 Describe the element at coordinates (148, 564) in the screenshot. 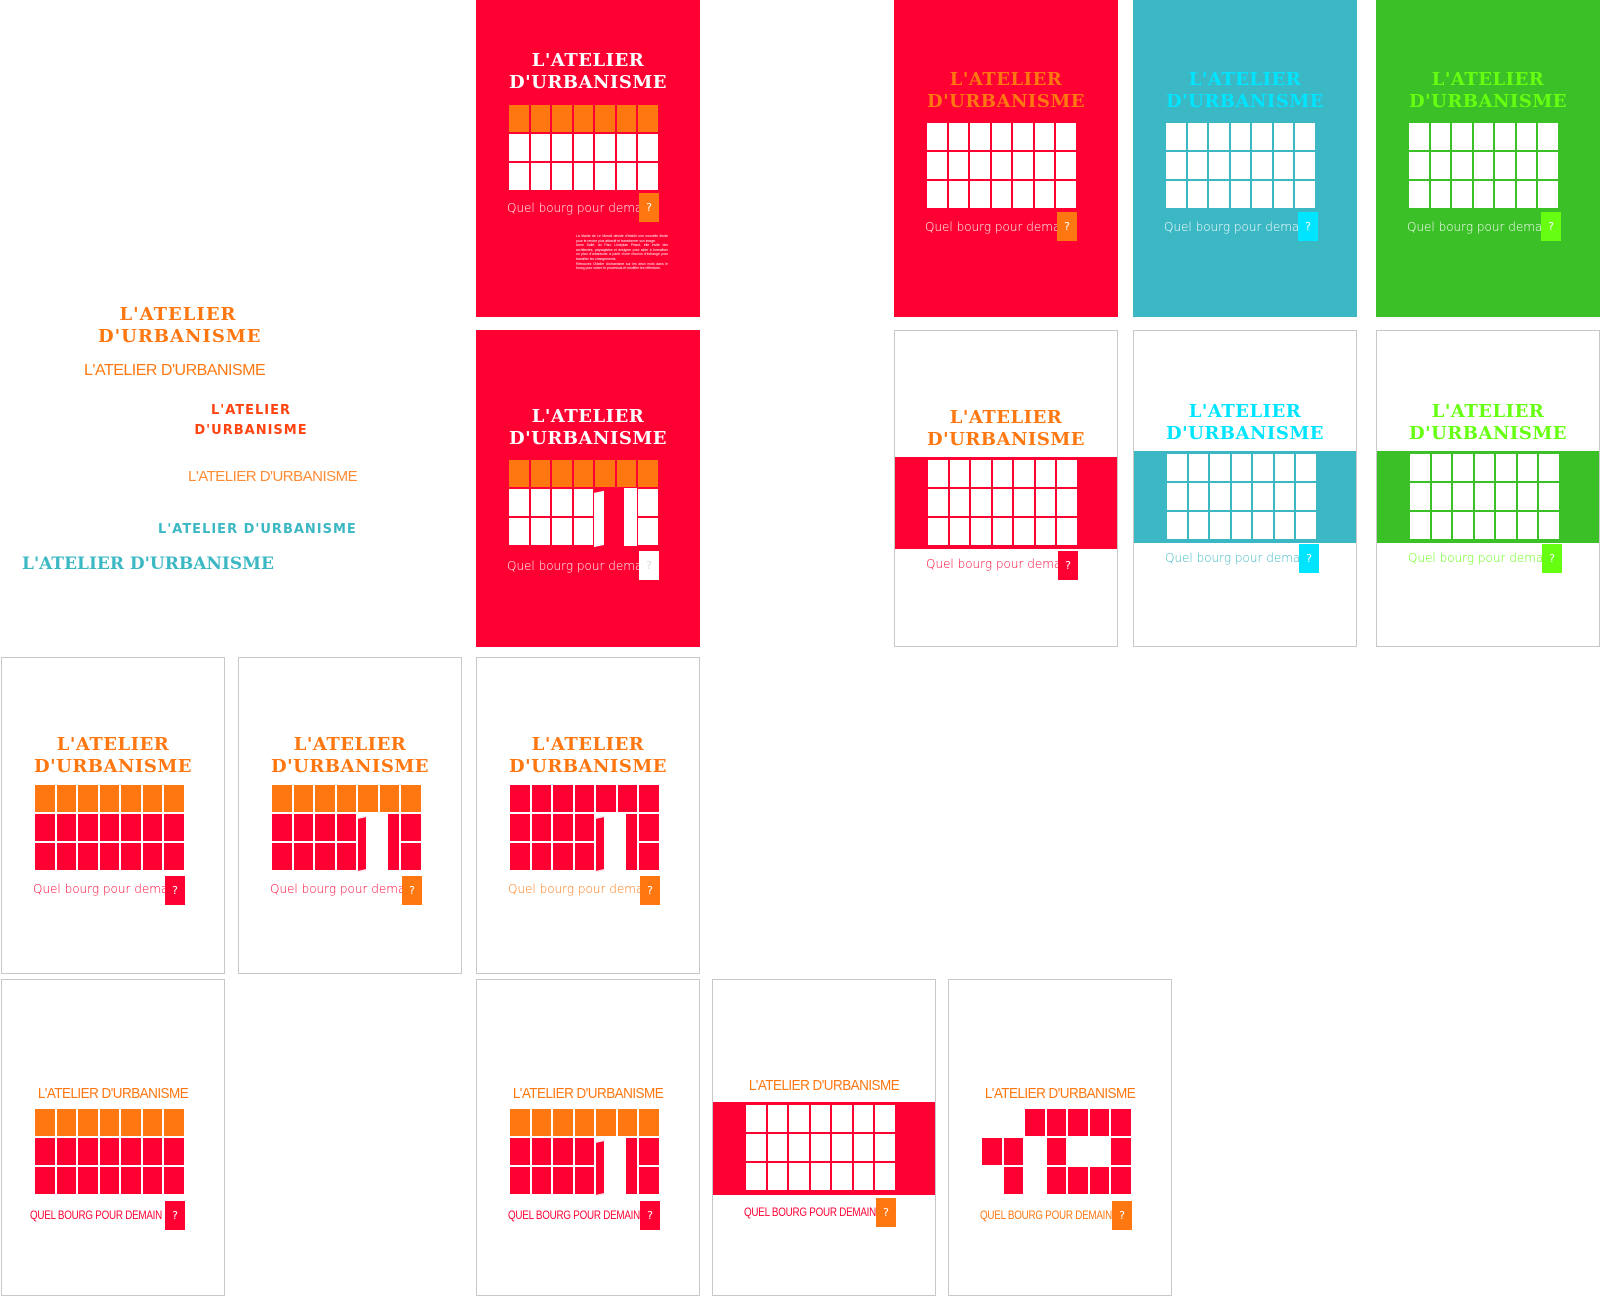

I see `logo-specimen-serif-cyan: L'ATELIER D'URBANISME` at that location.